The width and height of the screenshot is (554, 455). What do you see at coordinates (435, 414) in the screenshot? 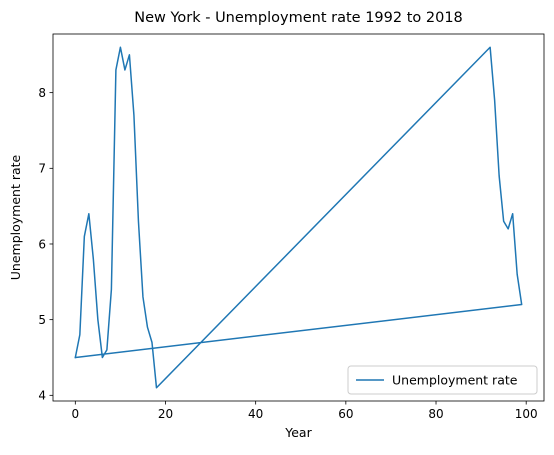
I see `x-tick-label: 80` at bounding box center [435, 414].